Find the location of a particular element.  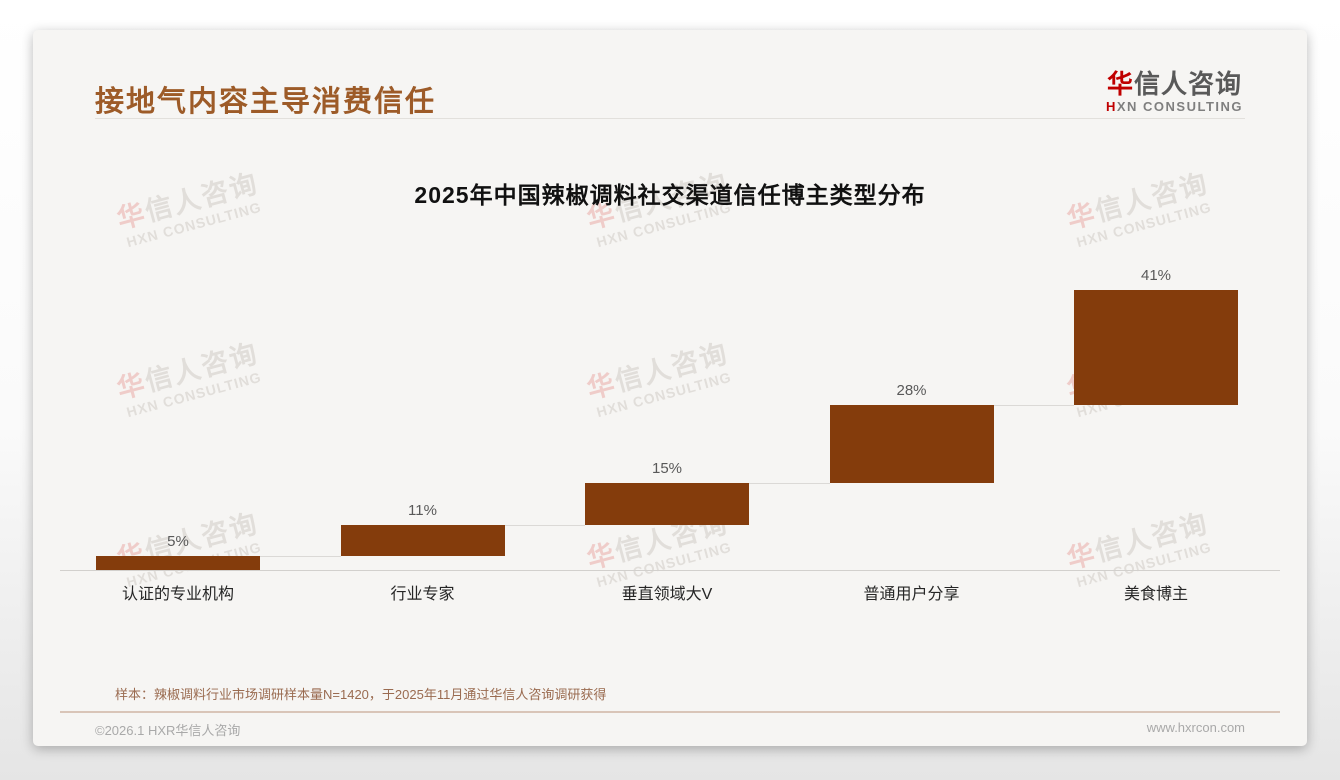

header-divider is located at coordinates (670, 118).